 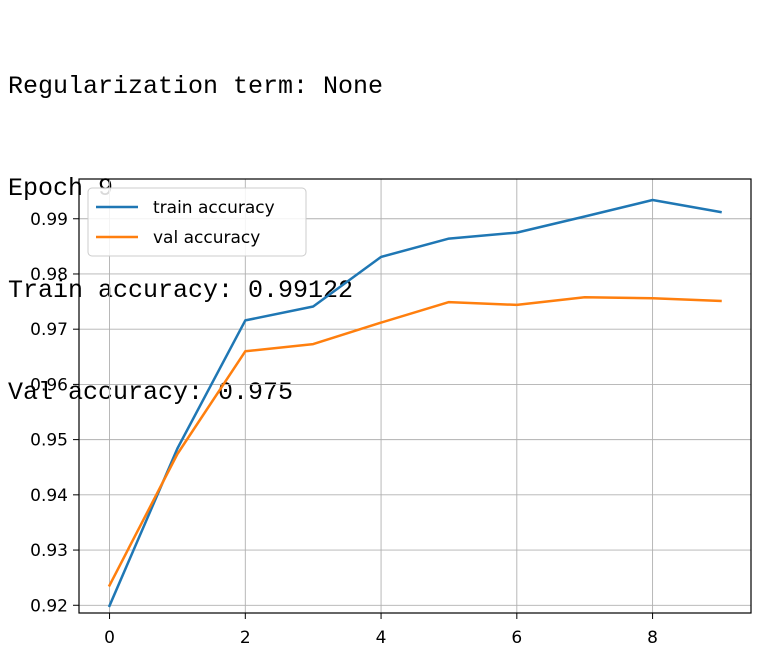 What do you see at coordinates (214, 208) in the screenshot?
I see `legend-label-train: train accuracy` at bounding box center [214, 208].